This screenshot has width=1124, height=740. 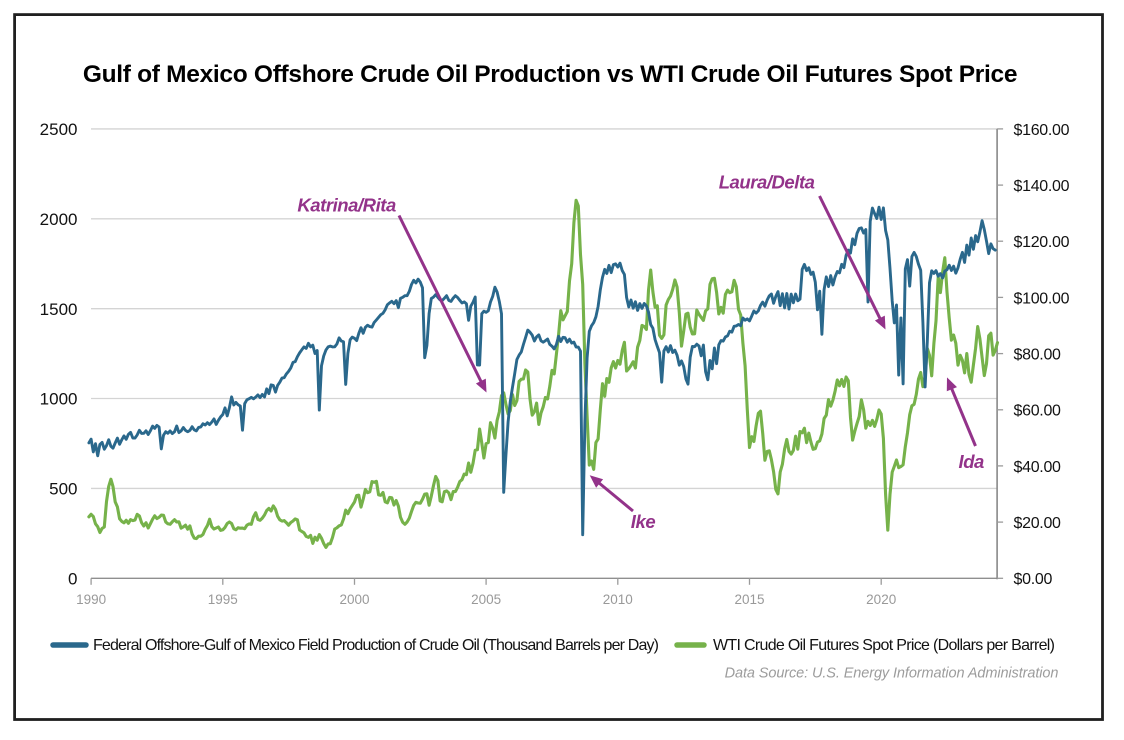 What do you see at coordinates (972, 461) in the screenshot?
I see `svg-text: Ida` at bounding box center [972, 461].